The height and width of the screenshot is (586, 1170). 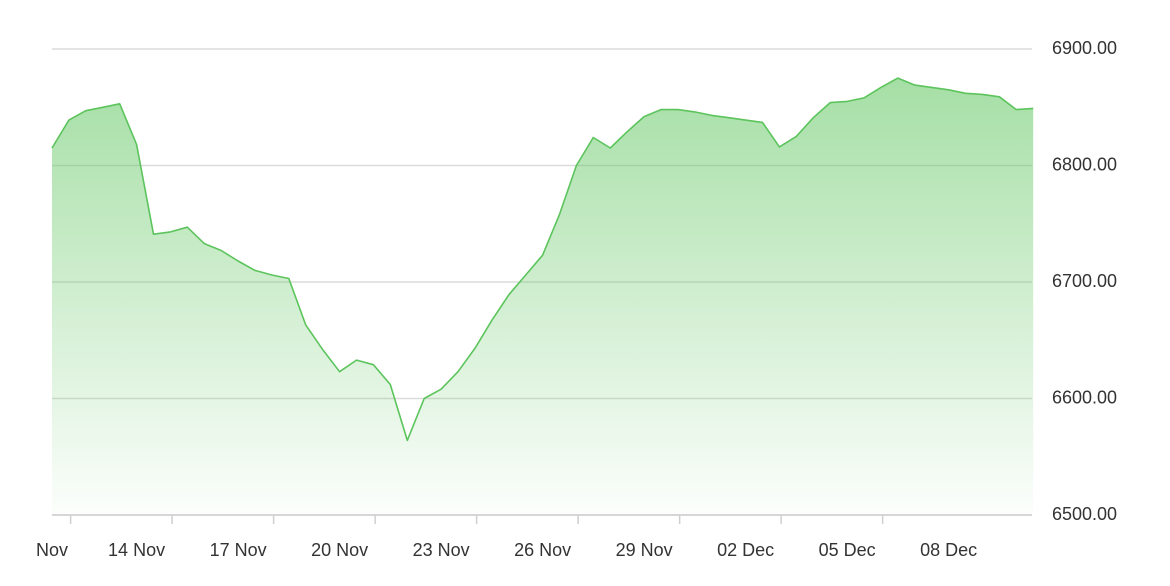 I want to click on x-tick-label: 14 Nov, so click(x=136, y=550).